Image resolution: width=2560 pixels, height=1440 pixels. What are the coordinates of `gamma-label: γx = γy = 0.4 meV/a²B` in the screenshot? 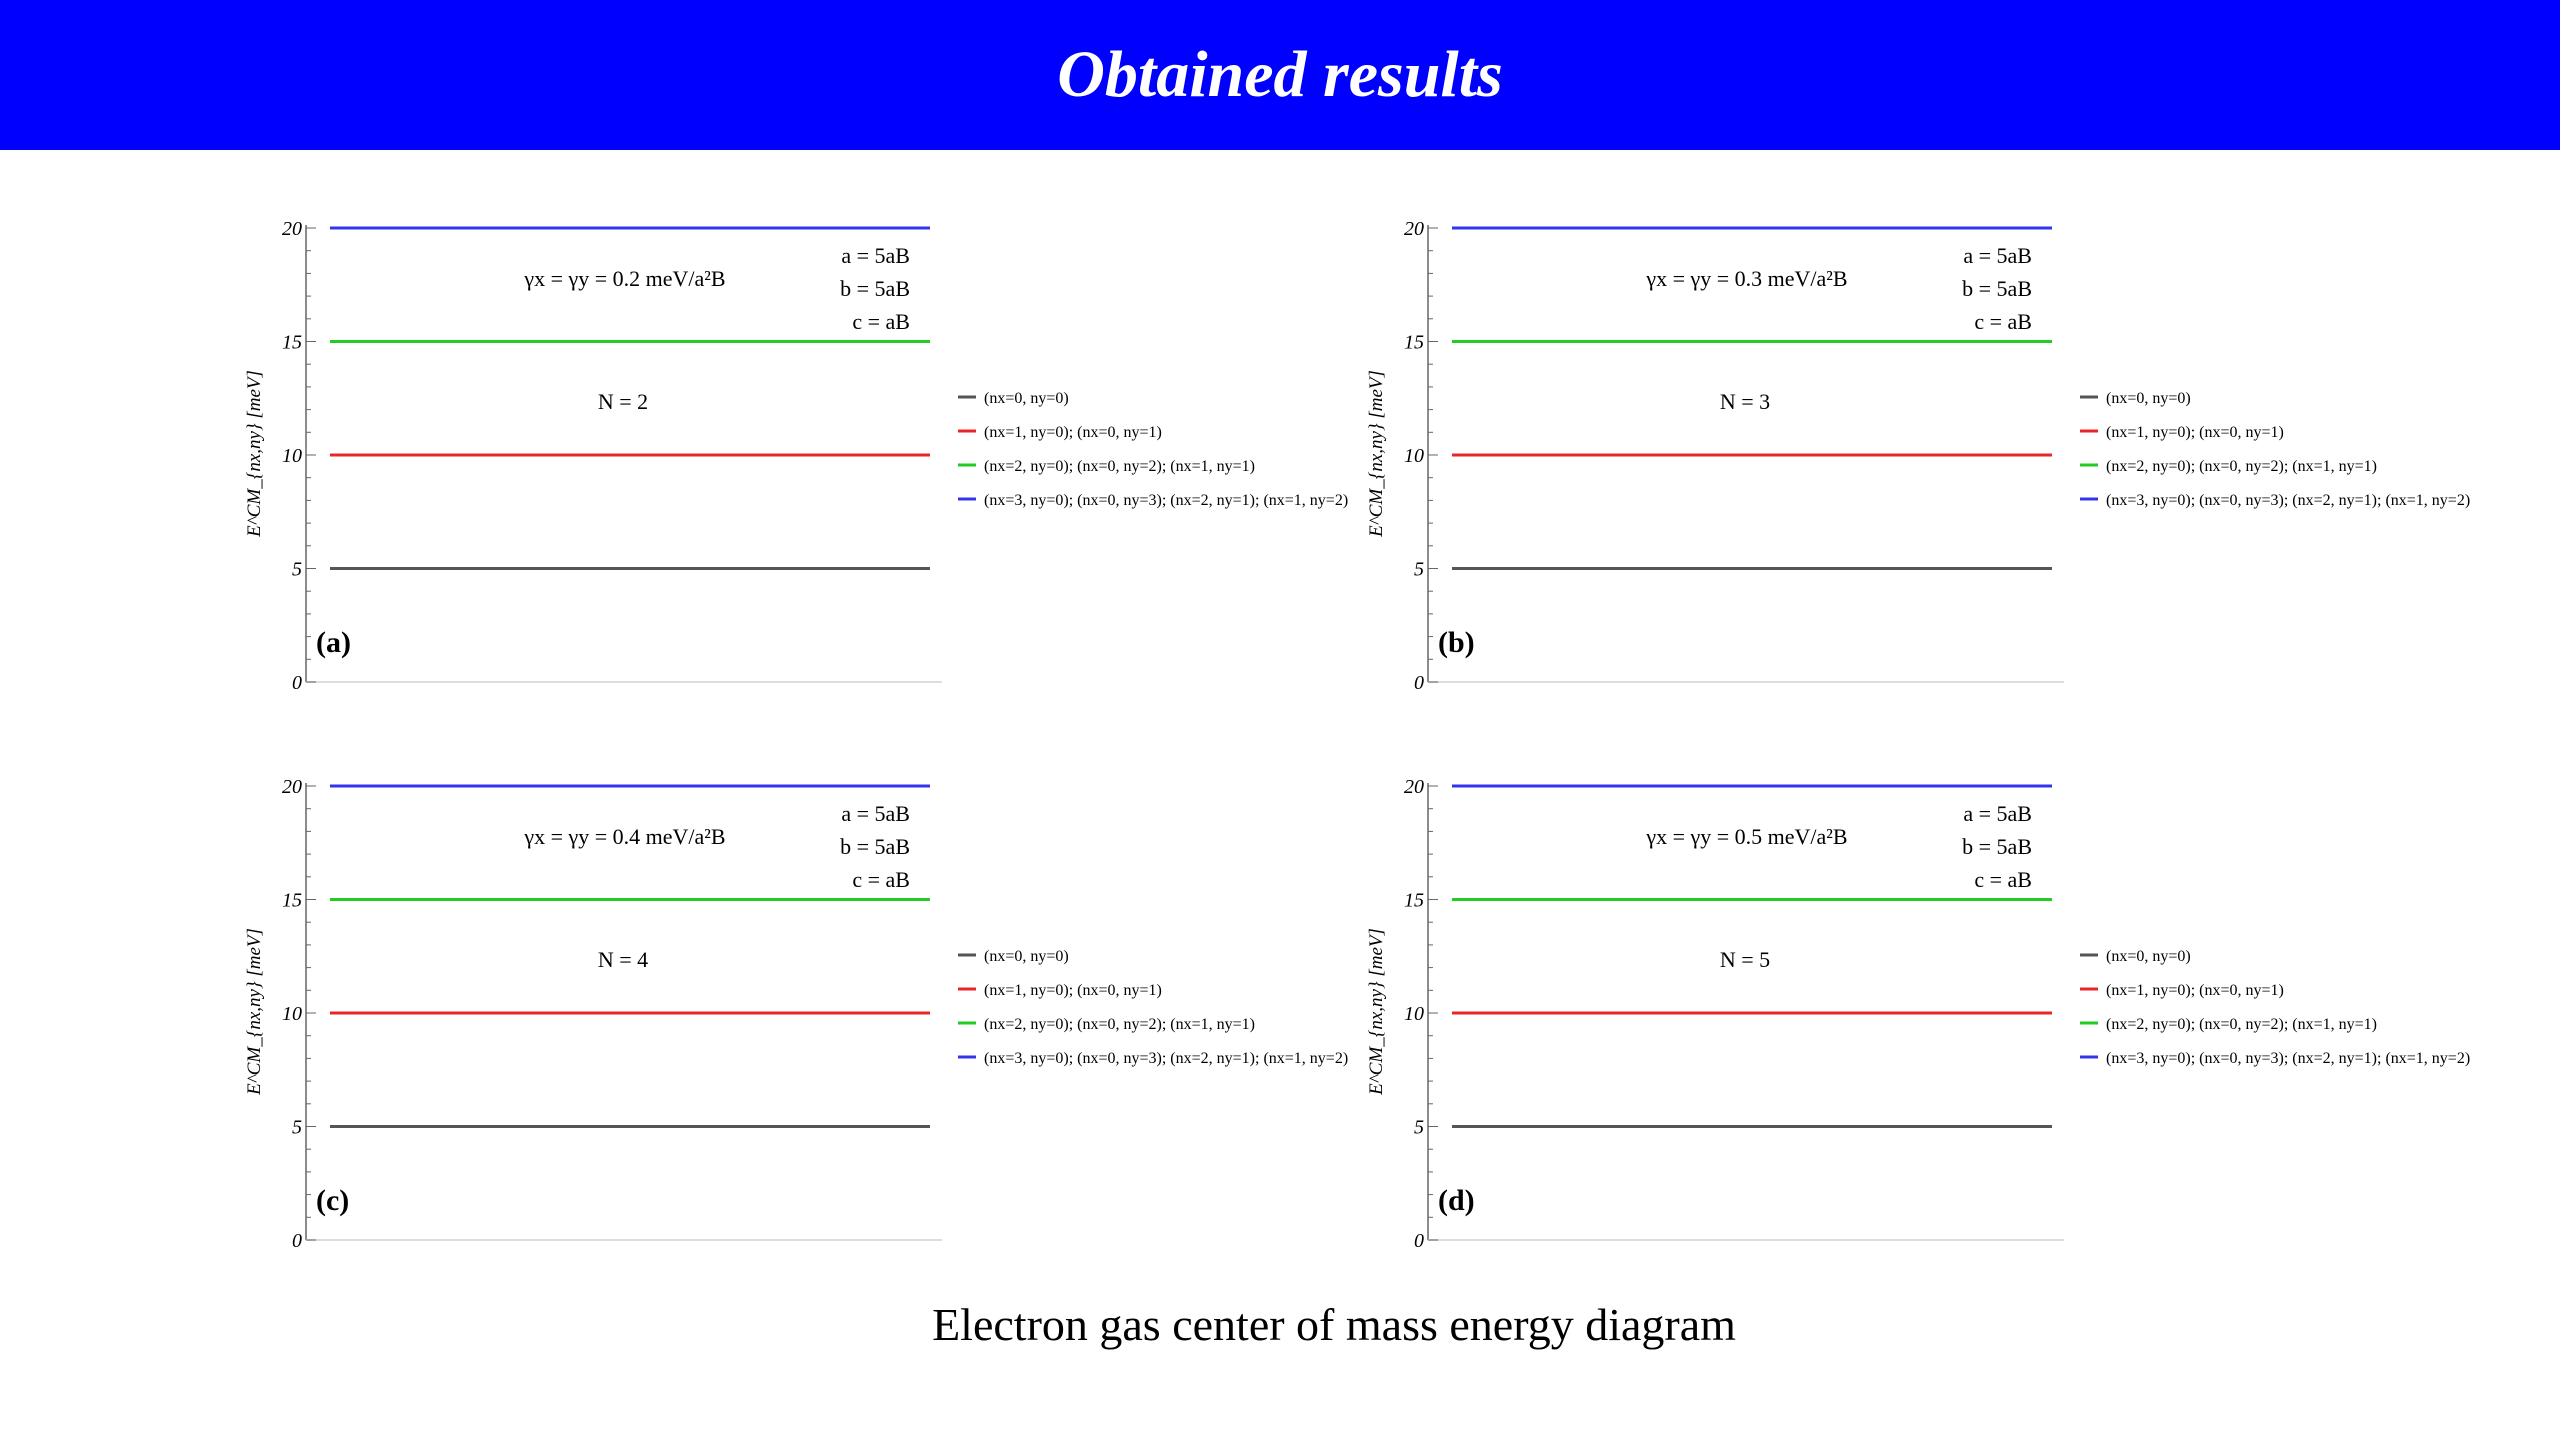 It's located at (624, 836).